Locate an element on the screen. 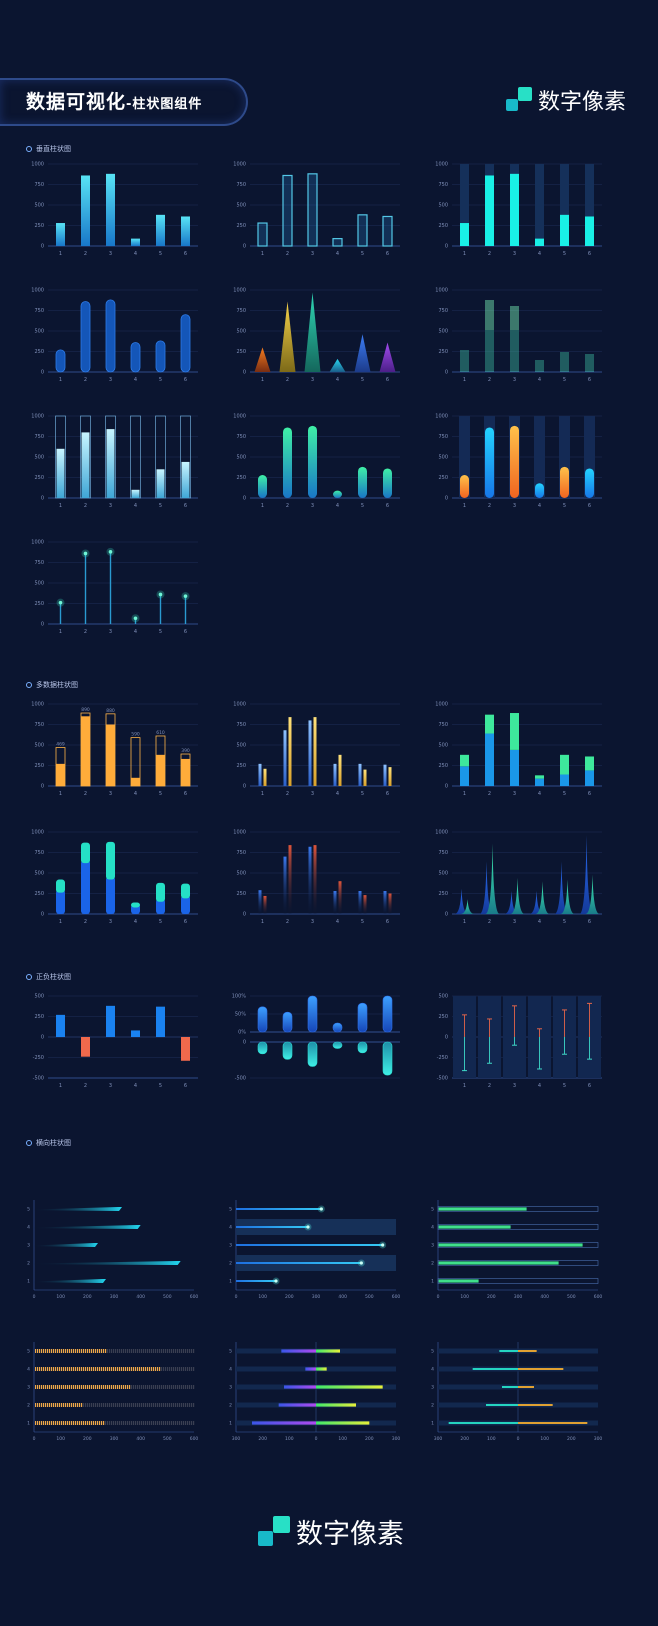 The image size is (658, 1626). chart-v5: 0 250 500 750 1000 1 2 3 4 5 6 is located at coordinates (316, 335).